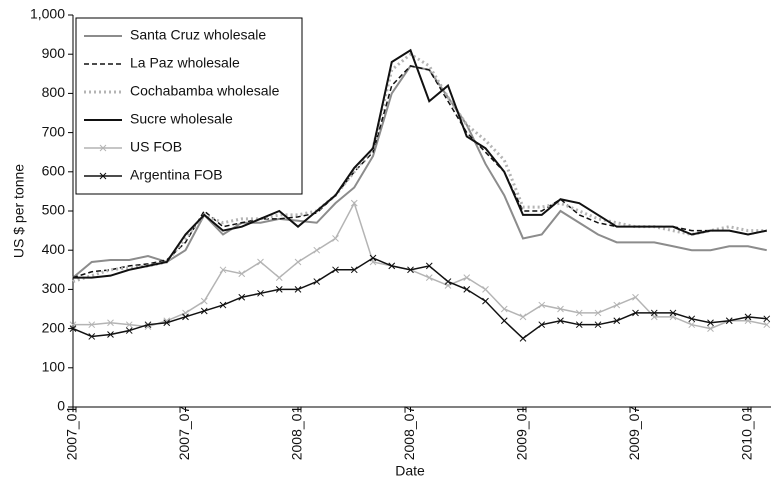  I want to click on y-tick-label: 700, so click(54, 131).